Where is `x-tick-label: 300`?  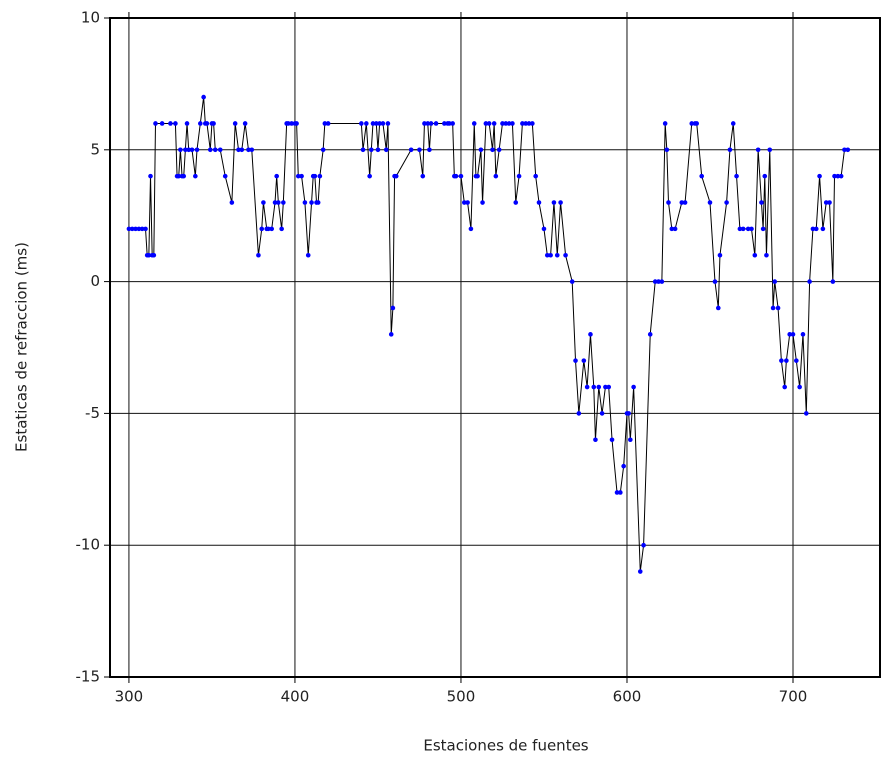
x-tick-label: 300 is located at coordinates (129, 697).